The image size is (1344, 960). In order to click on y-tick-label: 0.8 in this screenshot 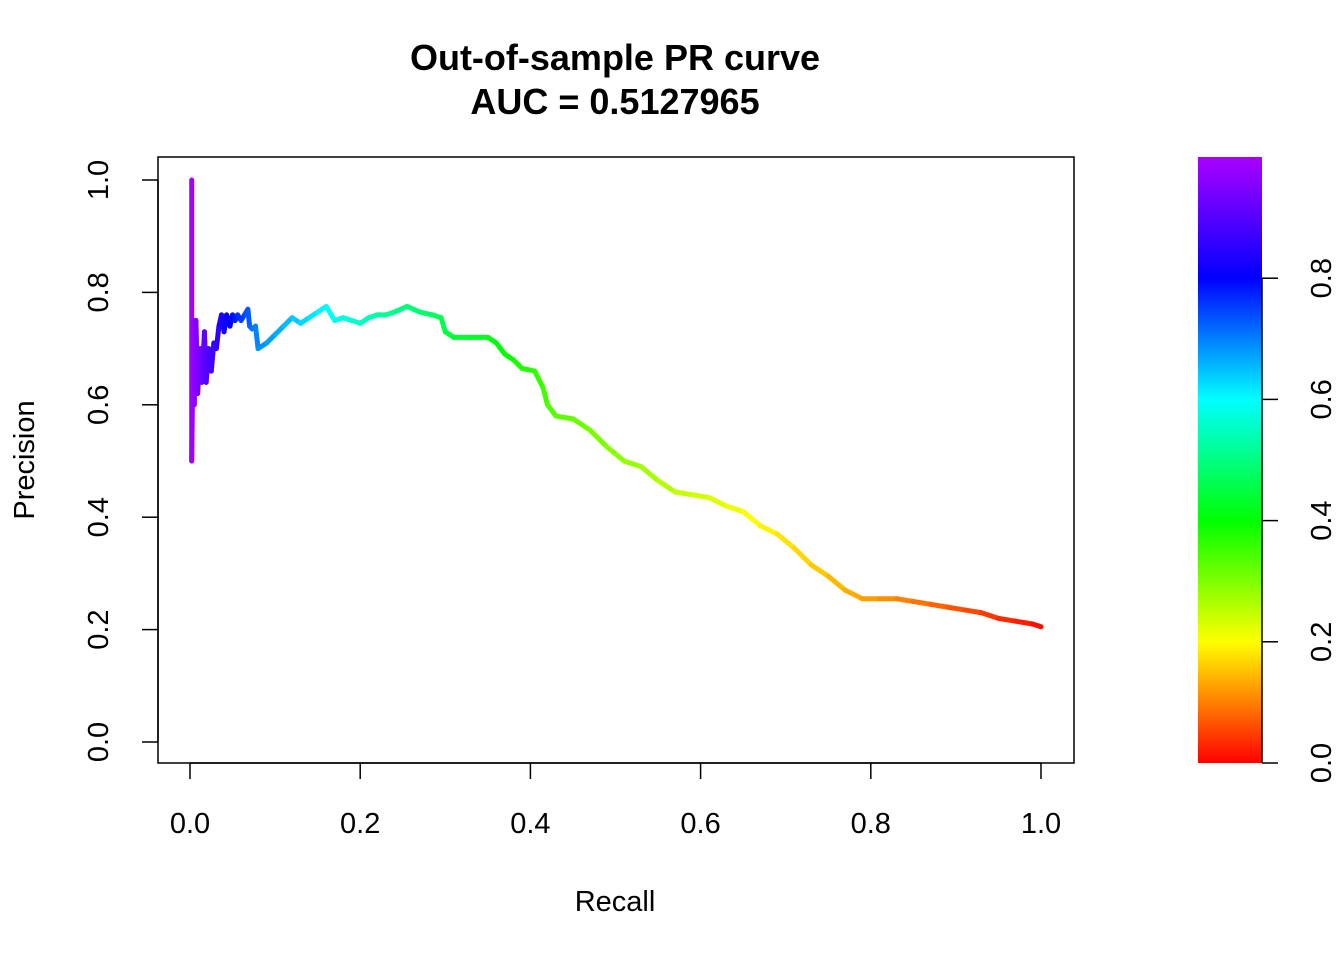, I will do `click(99, 292)`.